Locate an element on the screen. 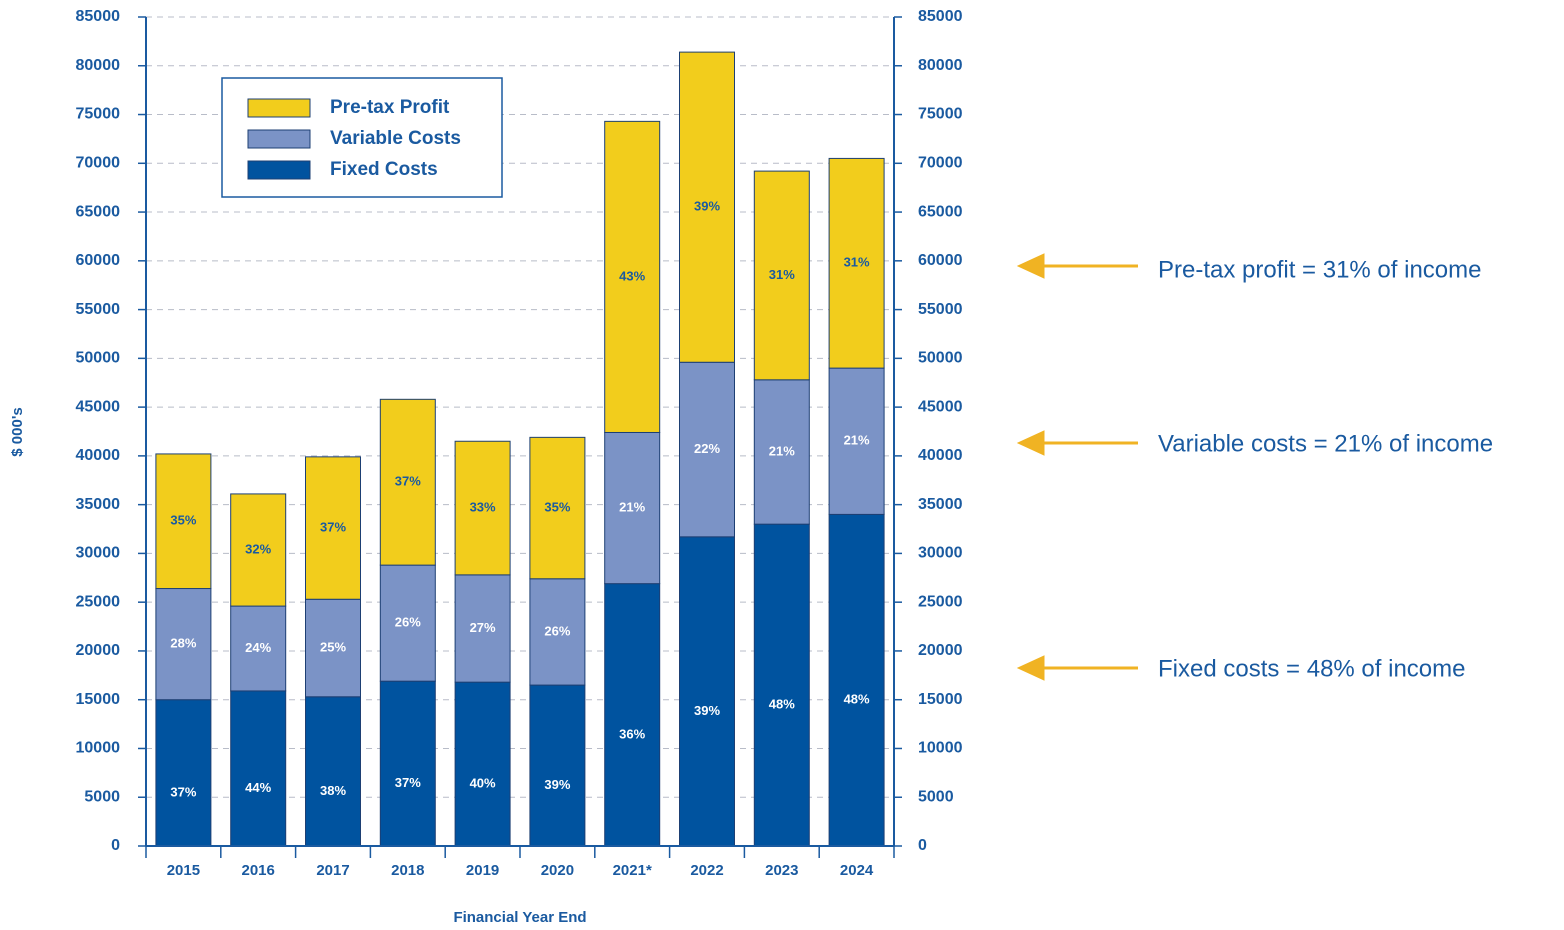 This screenshot has width=1564, height=930. segment-label: 28% is located at coordinates (183, 643).